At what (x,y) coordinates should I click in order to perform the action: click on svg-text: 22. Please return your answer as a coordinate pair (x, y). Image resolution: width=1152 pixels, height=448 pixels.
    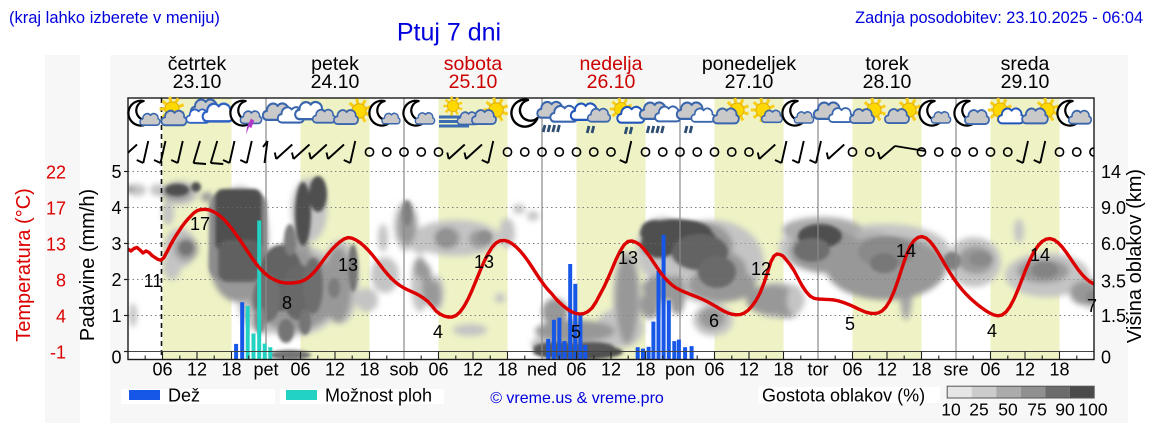
    Looking at the image, I should click on (56, 173).